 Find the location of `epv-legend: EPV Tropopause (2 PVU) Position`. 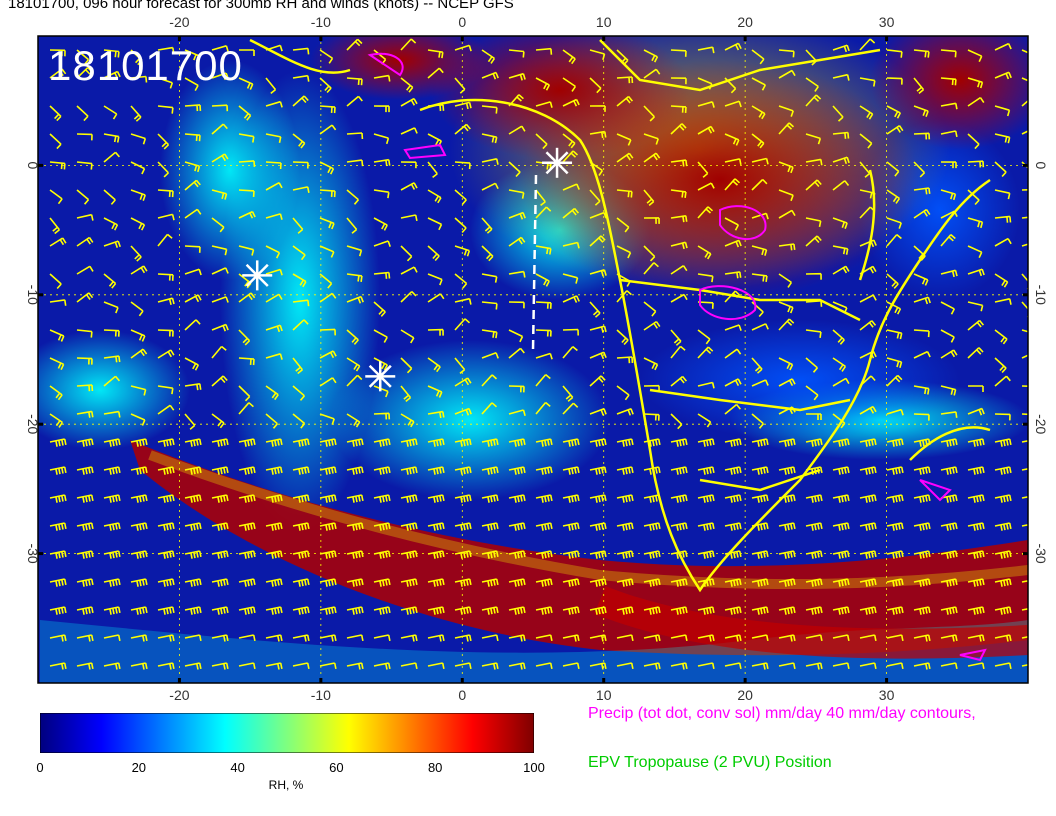

epv-legend: EPV Tropopause (2 PVU) Position is located at coordinates (710, 762).